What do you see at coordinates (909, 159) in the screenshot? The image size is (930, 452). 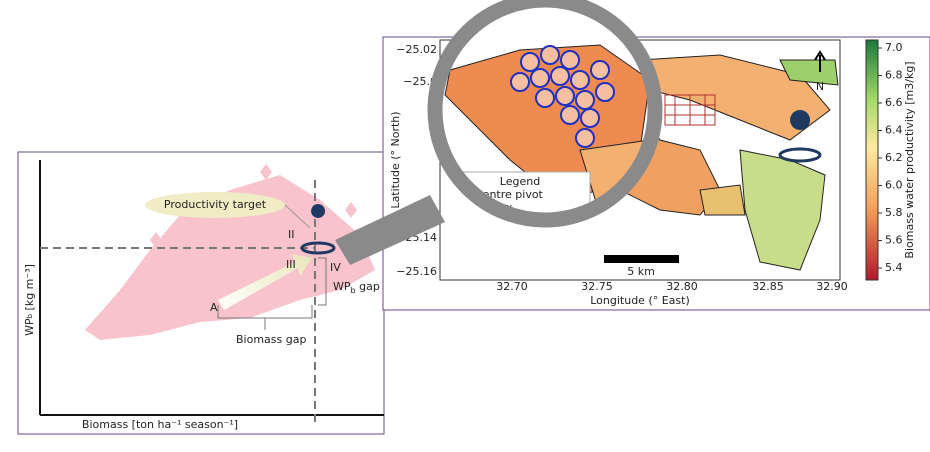 I see `colorbar-label: Biomass water productivity [m3/kg]` at bounding box center [909, 159].